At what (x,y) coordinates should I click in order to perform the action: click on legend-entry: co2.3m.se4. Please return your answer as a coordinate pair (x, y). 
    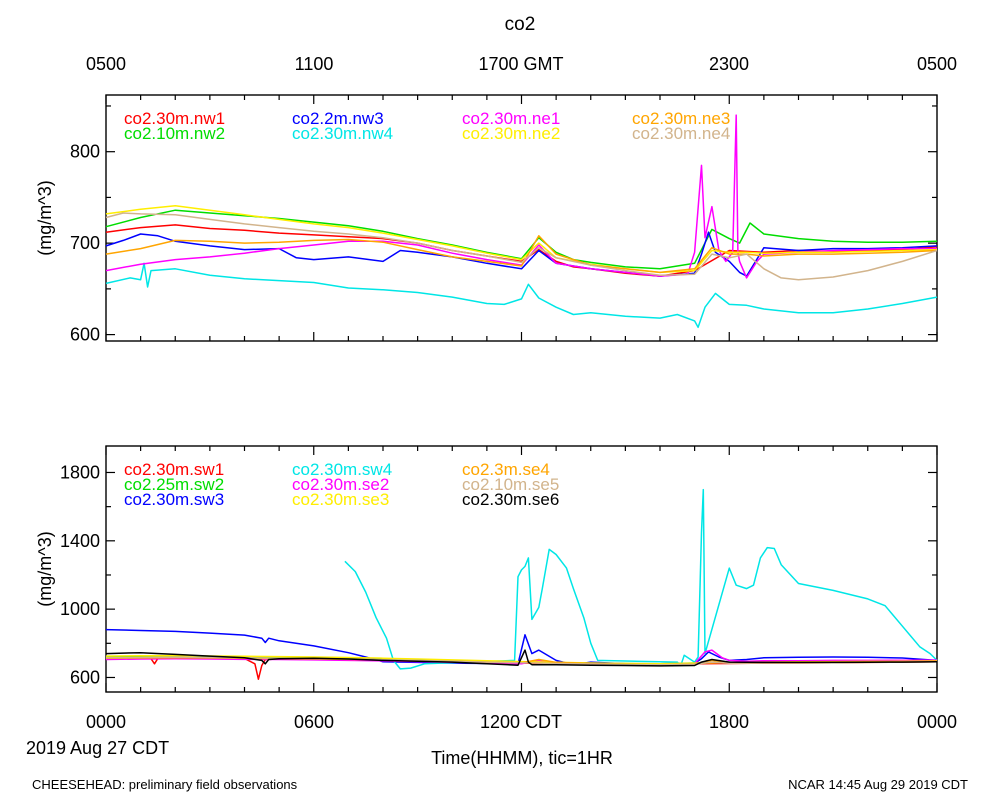
    Looking at the image, I should click on (506, 469).